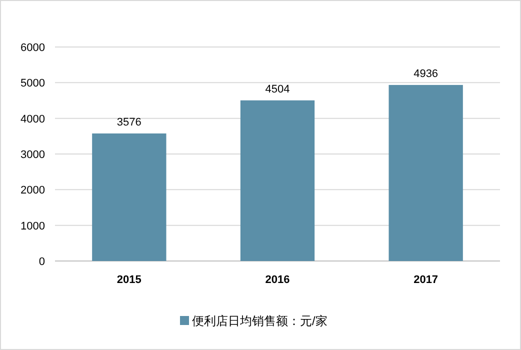 The width and height of the screenshot is (521, 350). Describe the element at coordinates (32, 84) in the screenshot. I see `y-tick-label: 5000` at that location.